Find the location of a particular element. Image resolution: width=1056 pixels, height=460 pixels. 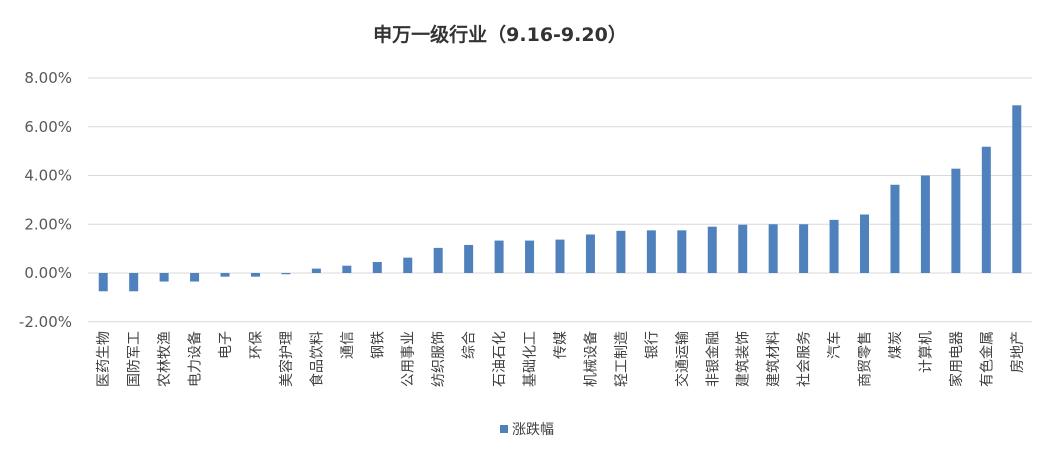

x-tick-label: 银行 is located at coordinates (652, 345).